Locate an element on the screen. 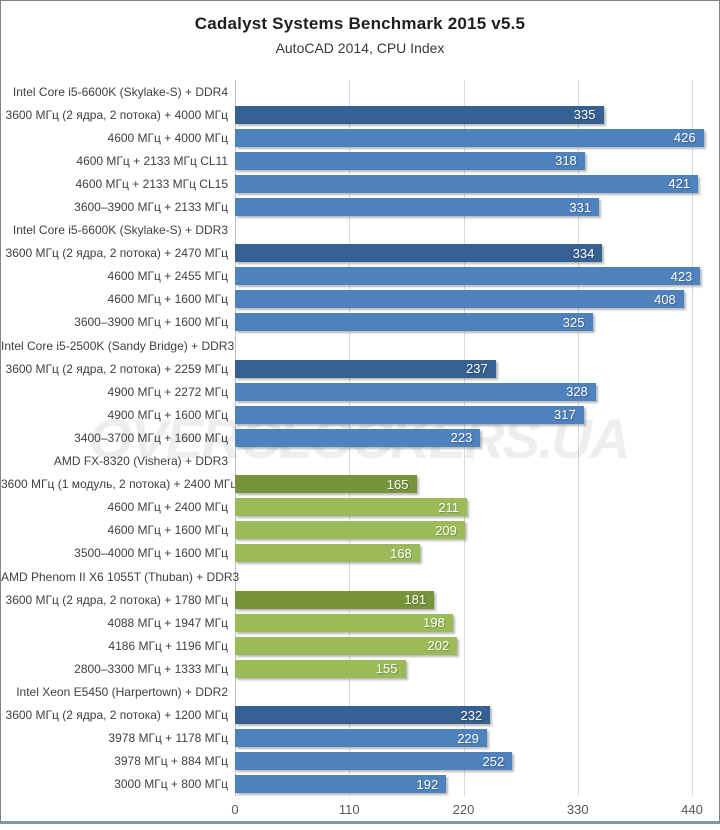 This screenshot has height=830, width=720. bar-label: 4600 МГц + 2455 МГц is located at coordinates (167, 276).